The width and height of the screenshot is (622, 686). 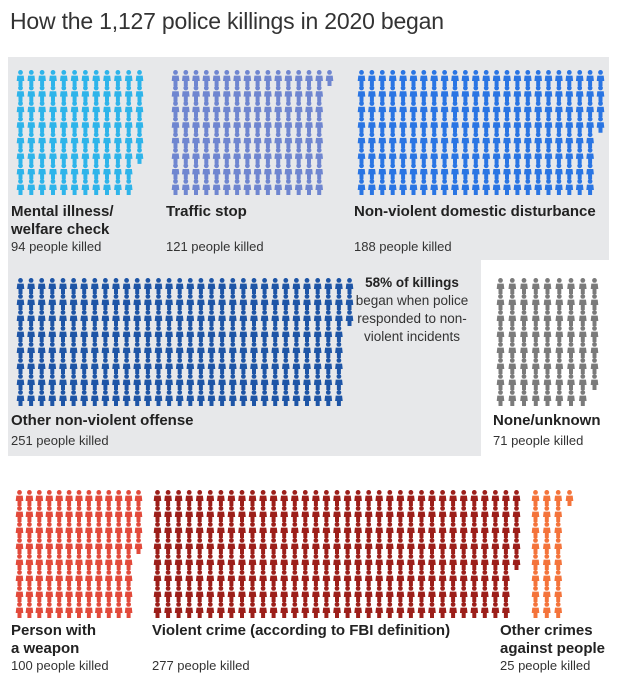 I want to click on pictogram-svg-othercrimes, so click(x=552, y=554).